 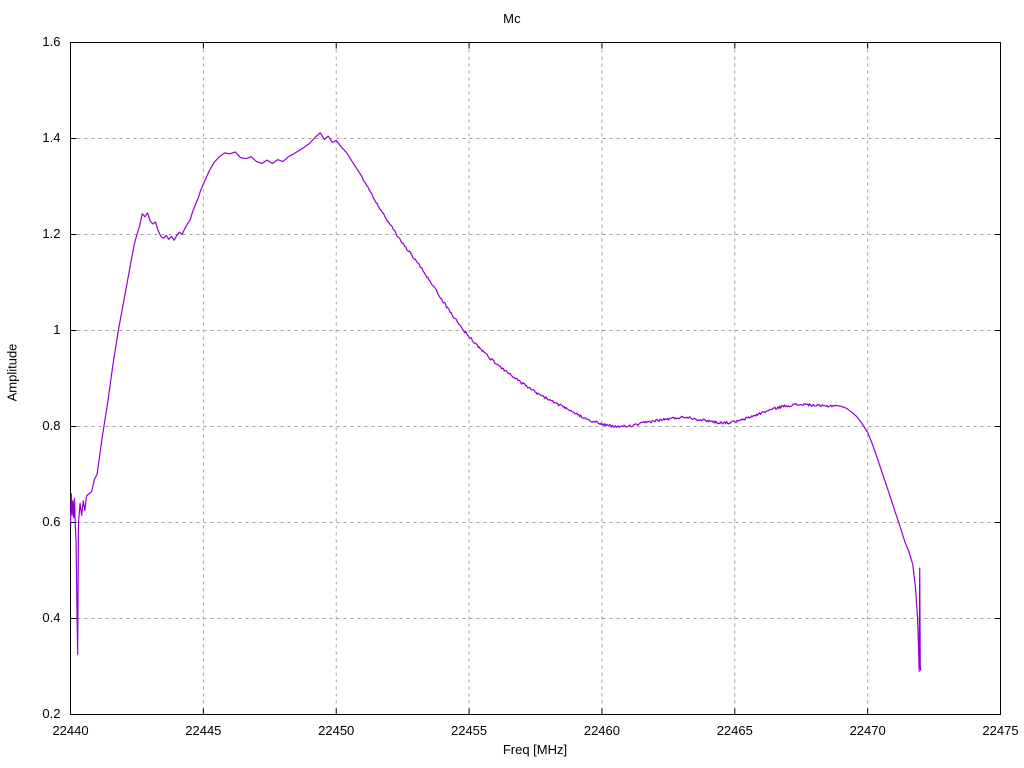 I want to click on x-tick-label: 22450, so click(x=336, y=730).